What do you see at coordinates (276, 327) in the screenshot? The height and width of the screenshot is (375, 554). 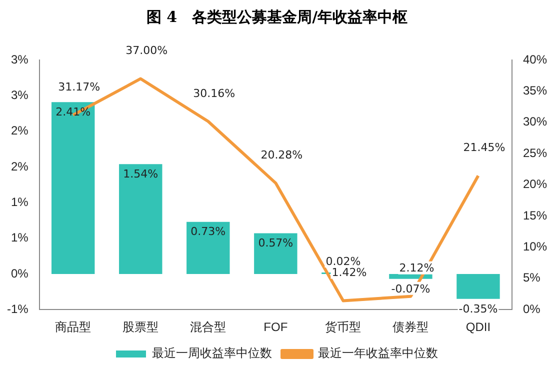 I see `x-tick-label: FOF` at bounding box center [276, 327].